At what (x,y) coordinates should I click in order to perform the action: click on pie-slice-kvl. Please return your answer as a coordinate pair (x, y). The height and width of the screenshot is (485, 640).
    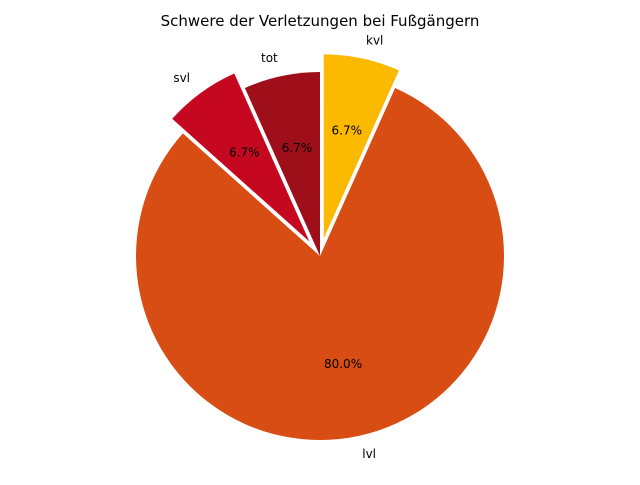
    Looking at the image, I should click on (361, 146).